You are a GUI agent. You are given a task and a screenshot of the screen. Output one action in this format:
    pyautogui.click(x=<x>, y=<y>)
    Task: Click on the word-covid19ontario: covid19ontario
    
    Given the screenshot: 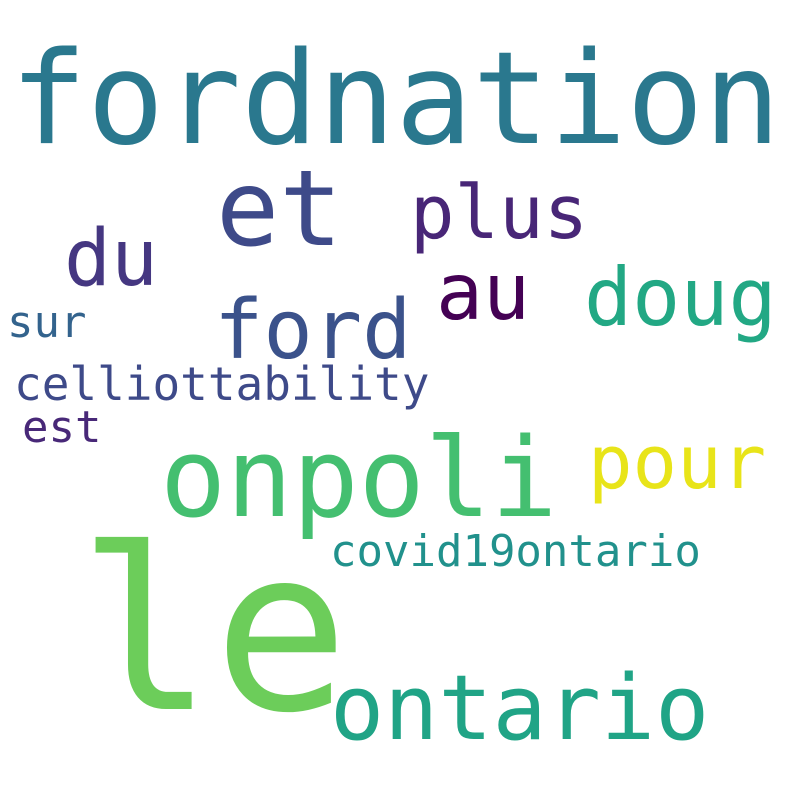 What is the action you would take?
    pyautogui.click(x=515, y=551)
    